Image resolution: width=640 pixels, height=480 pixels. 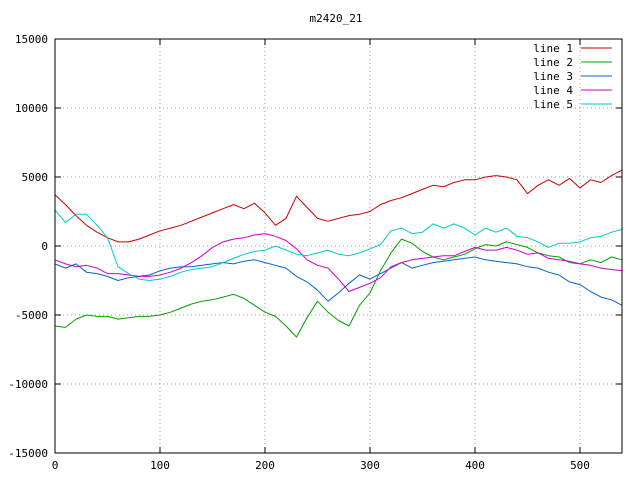 What do you see at coordinates (31, 315) in the screenshot?
I see `y-tick-label: -5000` at bounding box center [31, 315].